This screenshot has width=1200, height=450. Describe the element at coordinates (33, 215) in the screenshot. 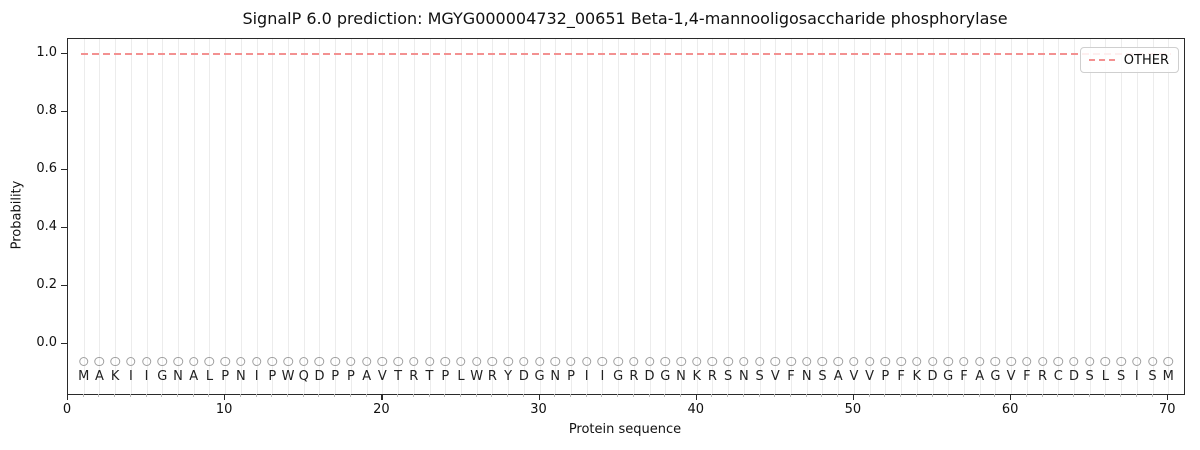

I see `y-axis: 0.0 0.2 0.4 0.6 0.8 1.0` at that location.